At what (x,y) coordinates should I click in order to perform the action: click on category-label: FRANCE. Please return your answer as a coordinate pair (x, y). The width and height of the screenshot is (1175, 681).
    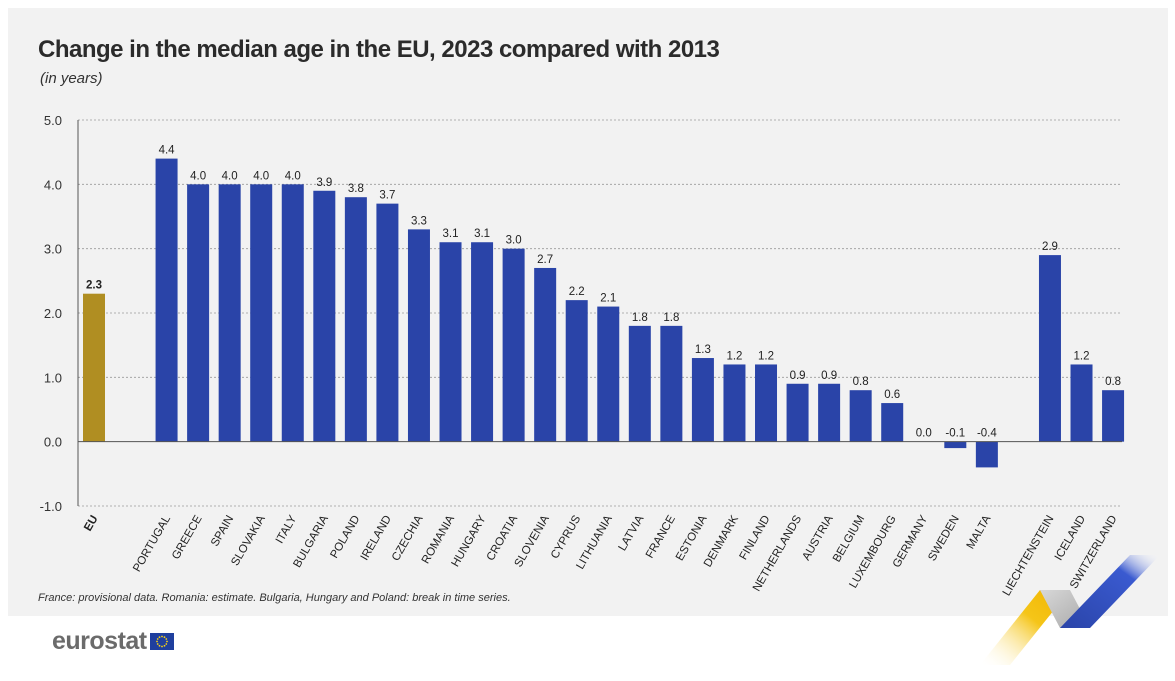
    Looking at the image, I should click on (661, 536).